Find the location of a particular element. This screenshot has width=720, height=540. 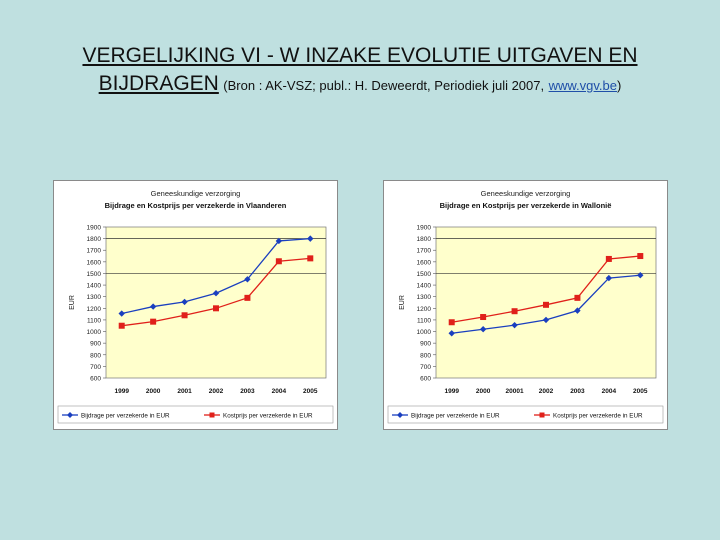

source-link: www.vgv.be is located at coordinates (582, 85).